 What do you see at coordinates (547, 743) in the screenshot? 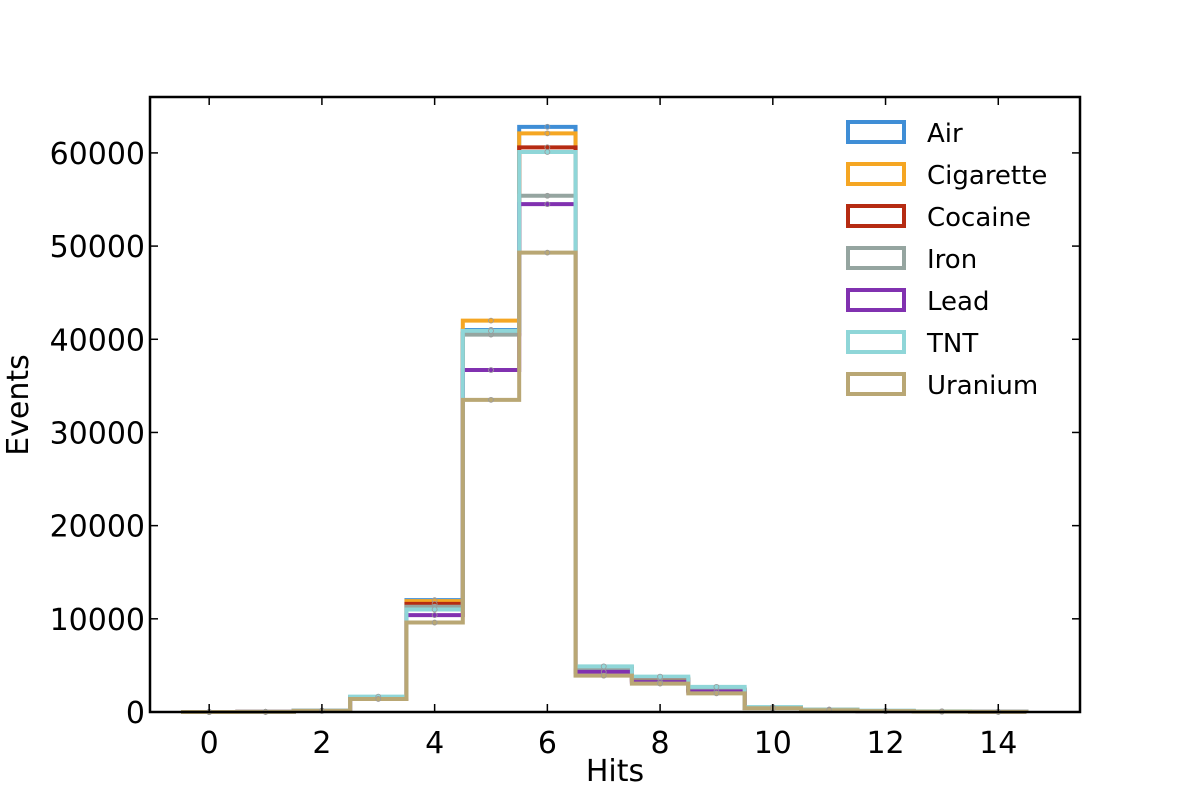
I see `x-tick-label: 6` at bounding box center [547, 743].